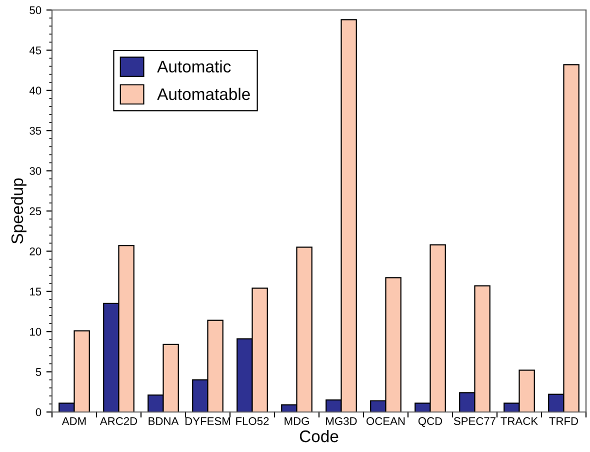 The image size is (590, 452). I want to click on y-tick-label: 45, so click(35, 50).